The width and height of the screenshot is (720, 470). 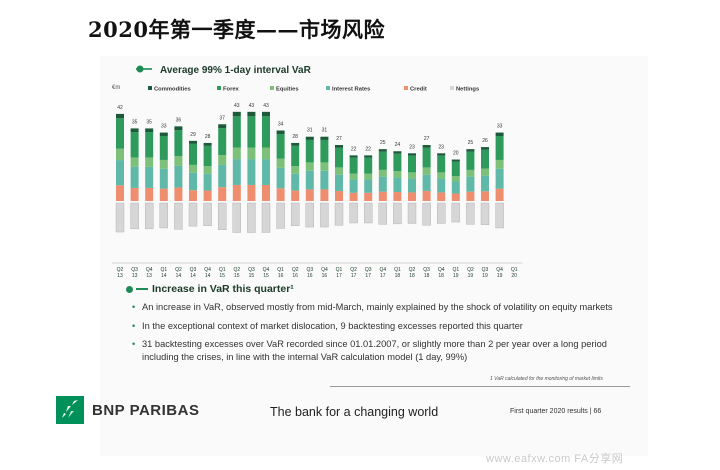 What do you see at coordinates (412, 276) in the screenshot?
I see `x-tick-label: 18` at bounding box center [412, 276].